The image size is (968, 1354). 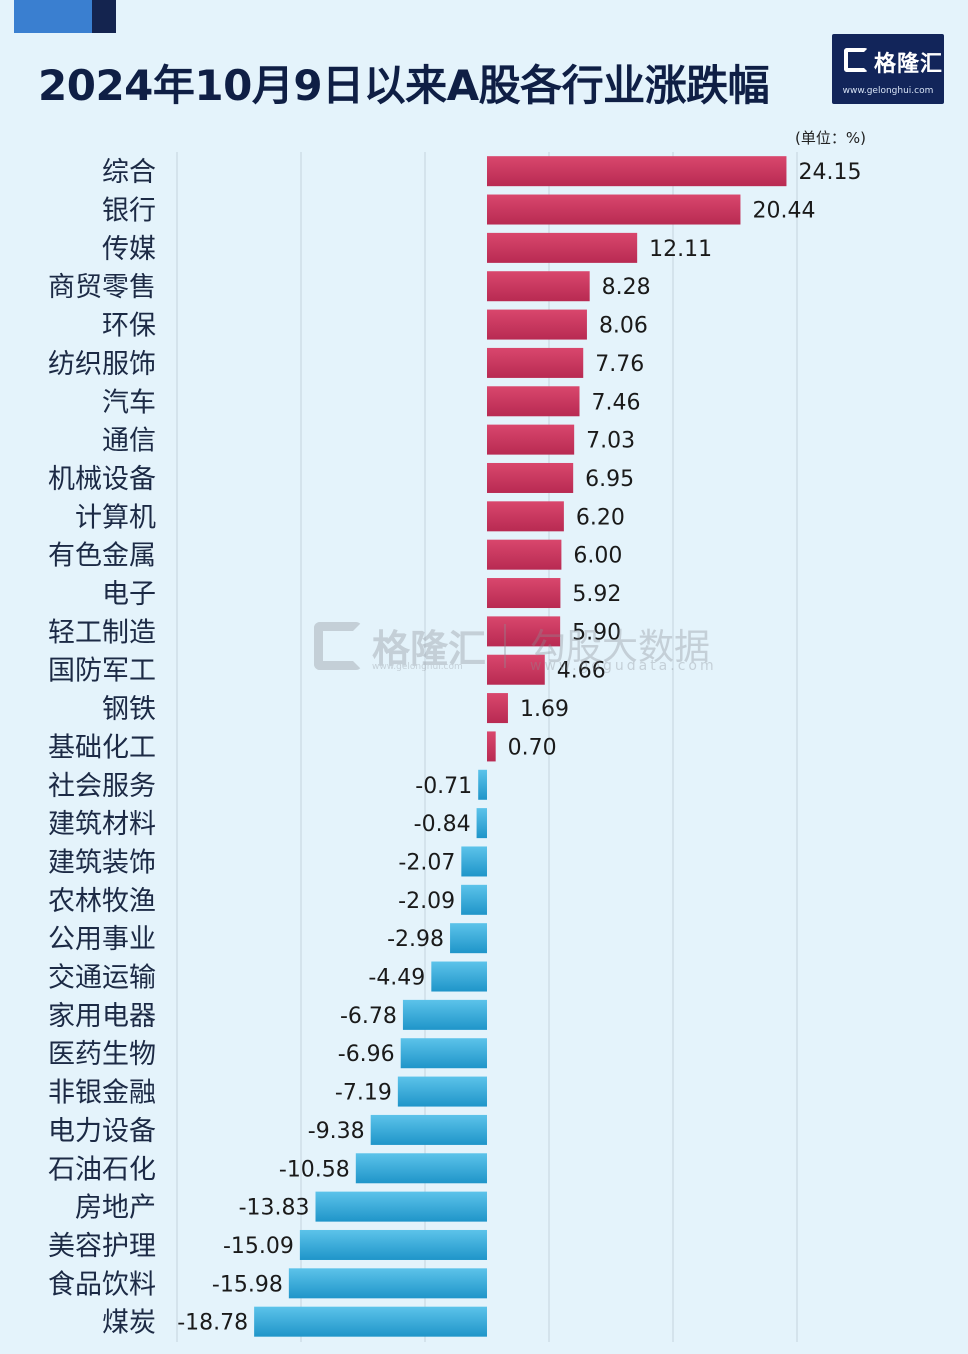 What do you see at coordinates (314, 1169) in the screenshot?
I see `value-label: -10.58` at bounding box center [314, 1169].